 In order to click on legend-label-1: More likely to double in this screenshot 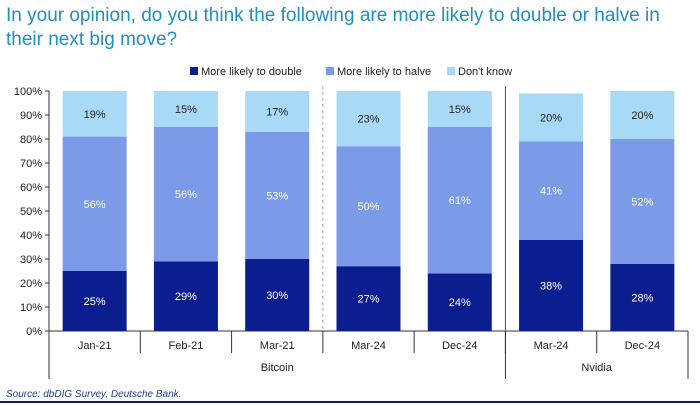, I will do `click(251, 72)`.